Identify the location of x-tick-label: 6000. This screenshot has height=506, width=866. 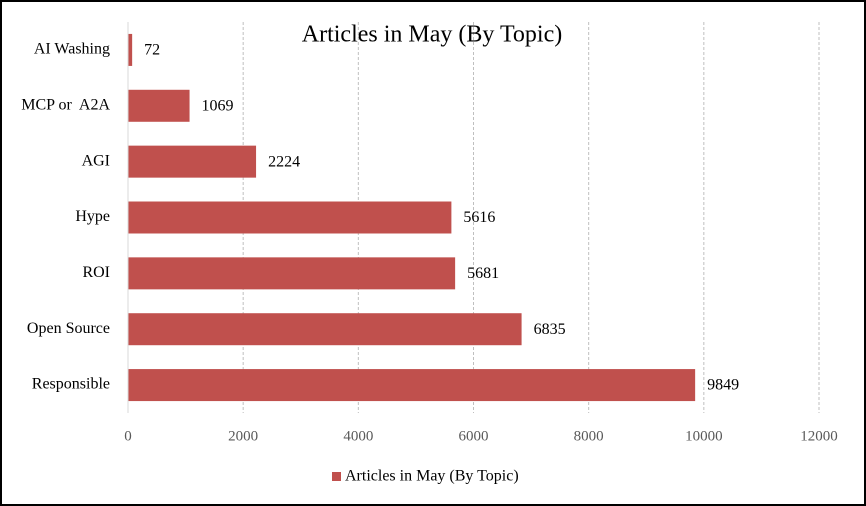
(474, 436).